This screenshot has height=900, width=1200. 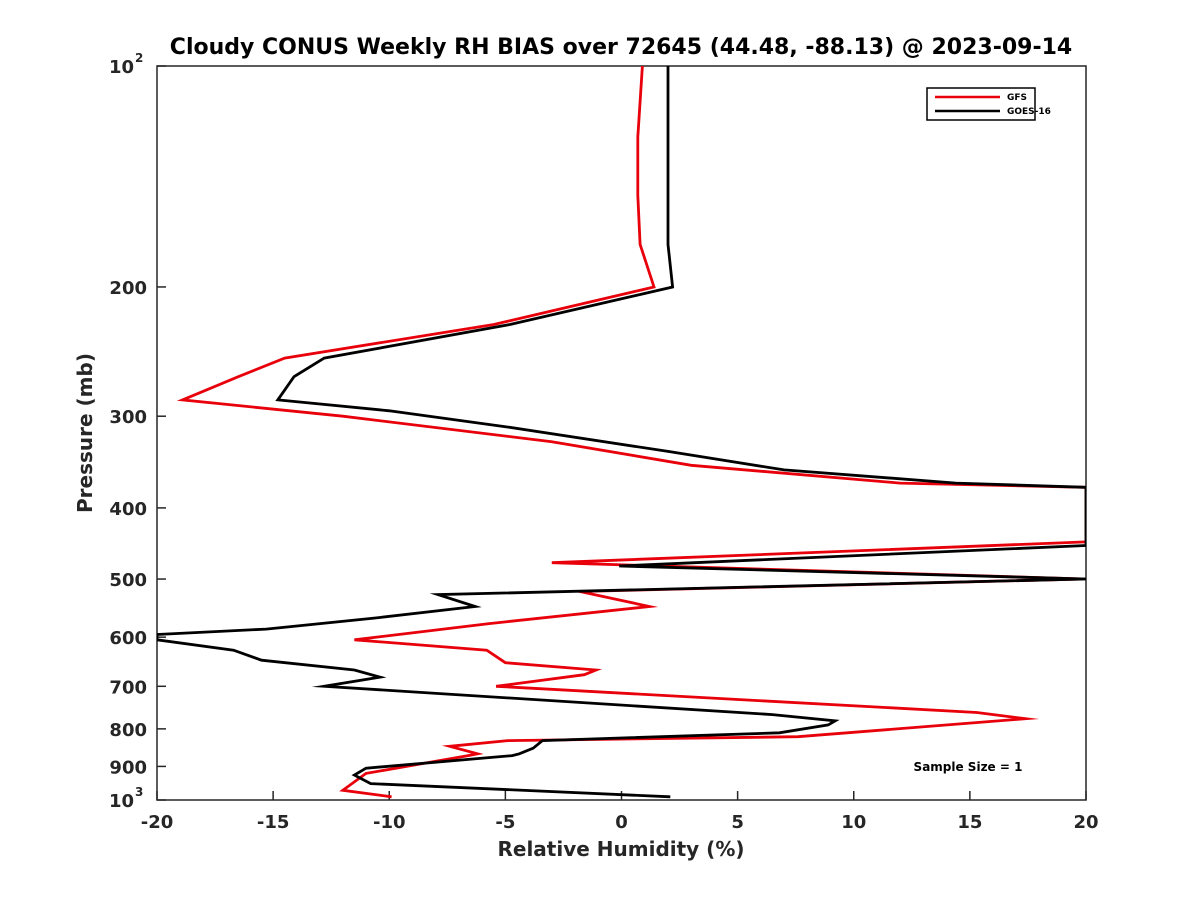 What do you see at coordinates (389, 822) in the screenshot?
I see `x-tick-label: -10` at bounding box center [389, 822].